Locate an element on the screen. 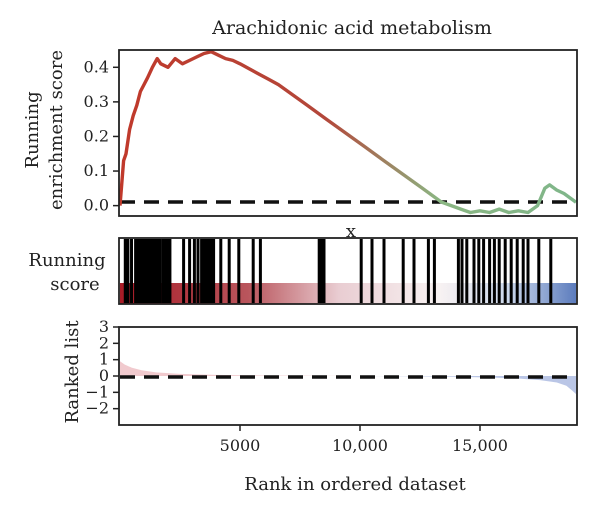 The image size is (600, 511). x-tick-label: 5000 is located at coordinates (240, 445).